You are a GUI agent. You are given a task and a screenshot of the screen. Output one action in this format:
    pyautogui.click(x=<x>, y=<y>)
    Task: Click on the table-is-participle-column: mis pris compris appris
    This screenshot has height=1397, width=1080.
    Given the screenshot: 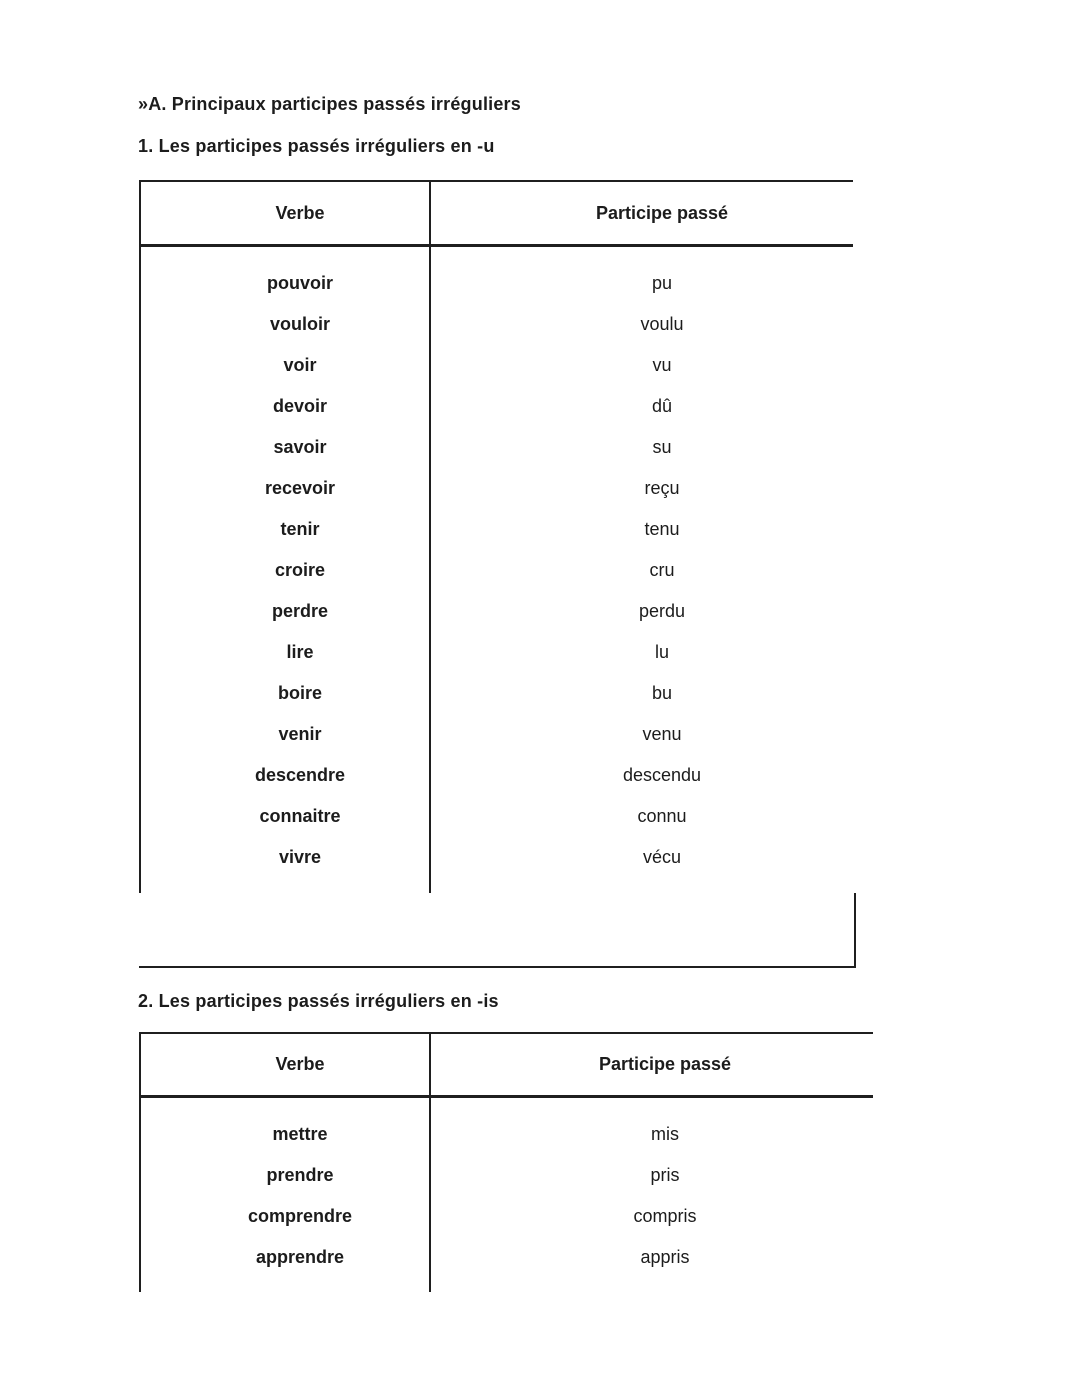 What is the action you would take?
    pyautogui.click(x=652, y=1195)
    